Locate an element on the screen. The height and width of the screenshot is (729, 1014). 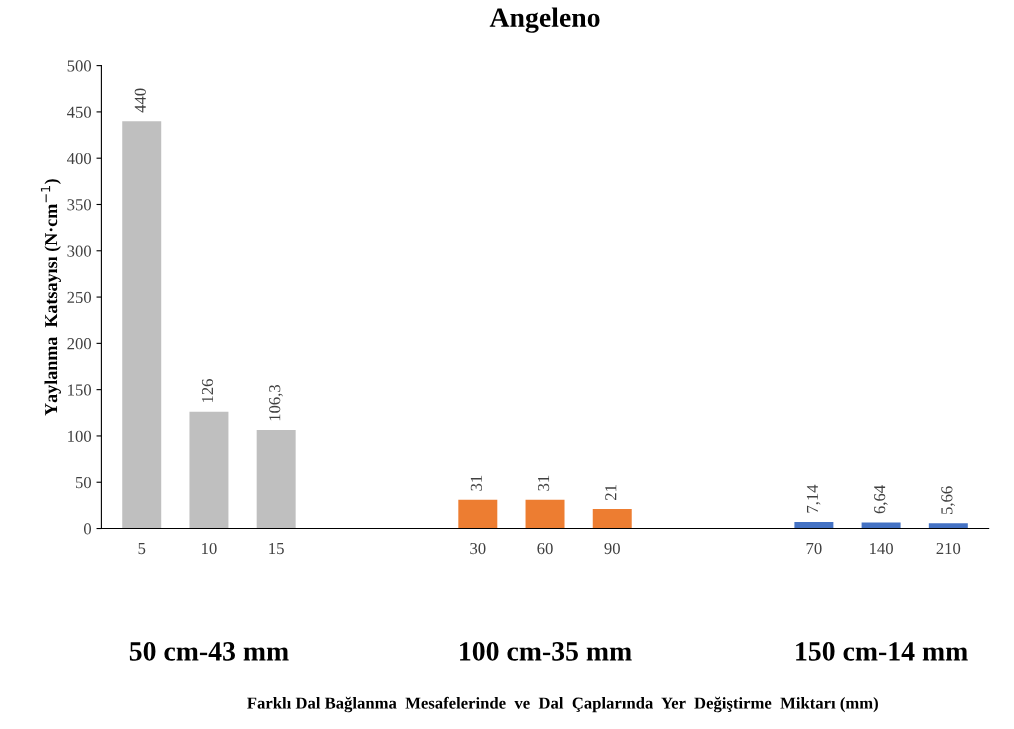
y-tick-label: 0 is located at coordinates (87, 529).